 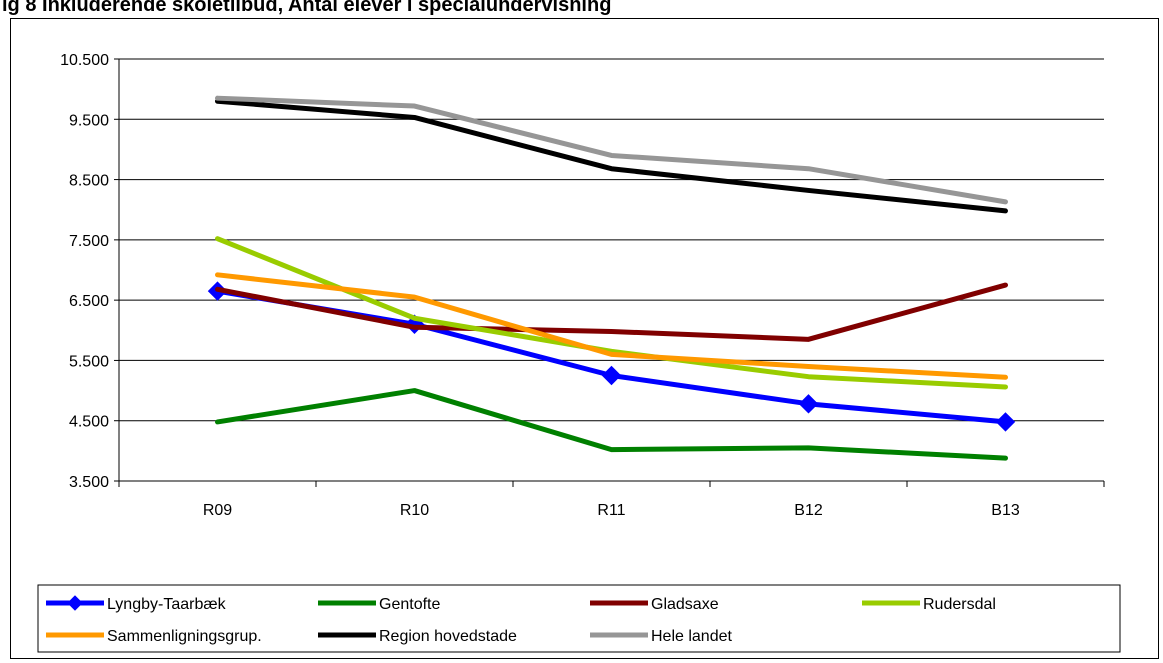 I want to click on legend-item: Sammenligningsgrup., so click(x=154, y=636).